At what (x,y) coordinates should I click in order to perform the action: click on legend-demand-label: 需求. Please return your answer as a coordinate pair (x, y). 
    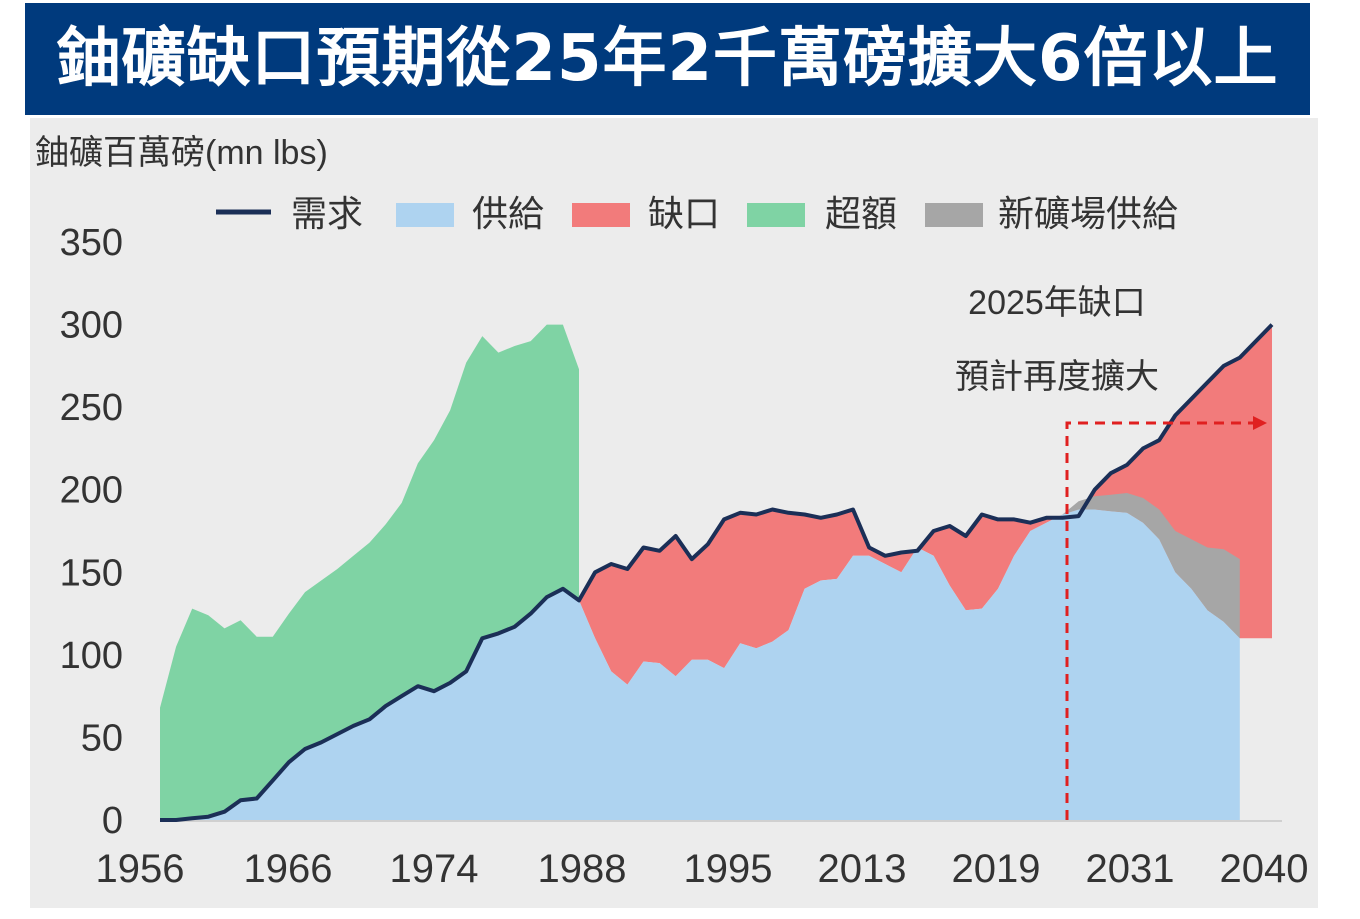
    Looking at the image, I should click on (327, 213).